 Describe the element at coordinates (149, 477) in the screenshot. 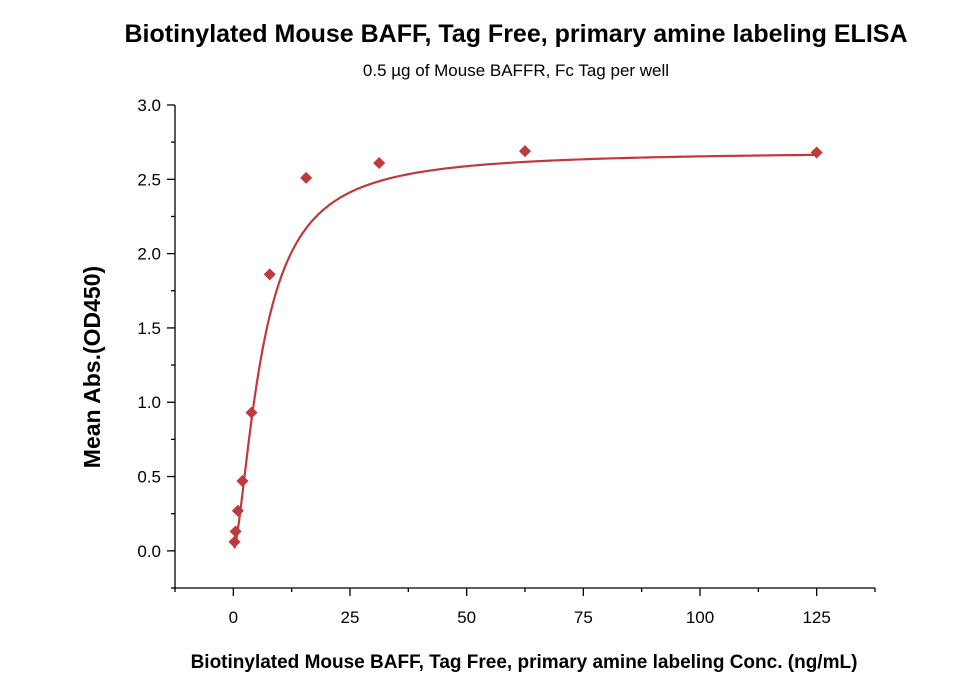

I see `y-tick-label: 0.5` at that location.